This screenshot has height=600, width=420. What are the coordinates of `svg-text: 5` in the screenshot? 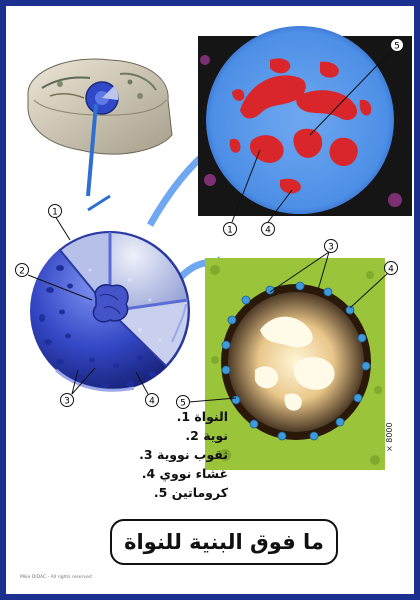 It's located at (397, 47).